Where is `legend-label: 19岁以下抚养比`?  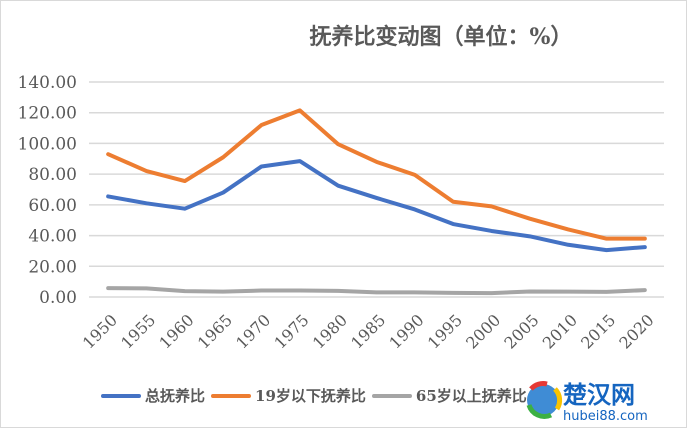 legend-label: 19岁以下抚养比 is located at coordinates (310, 395).